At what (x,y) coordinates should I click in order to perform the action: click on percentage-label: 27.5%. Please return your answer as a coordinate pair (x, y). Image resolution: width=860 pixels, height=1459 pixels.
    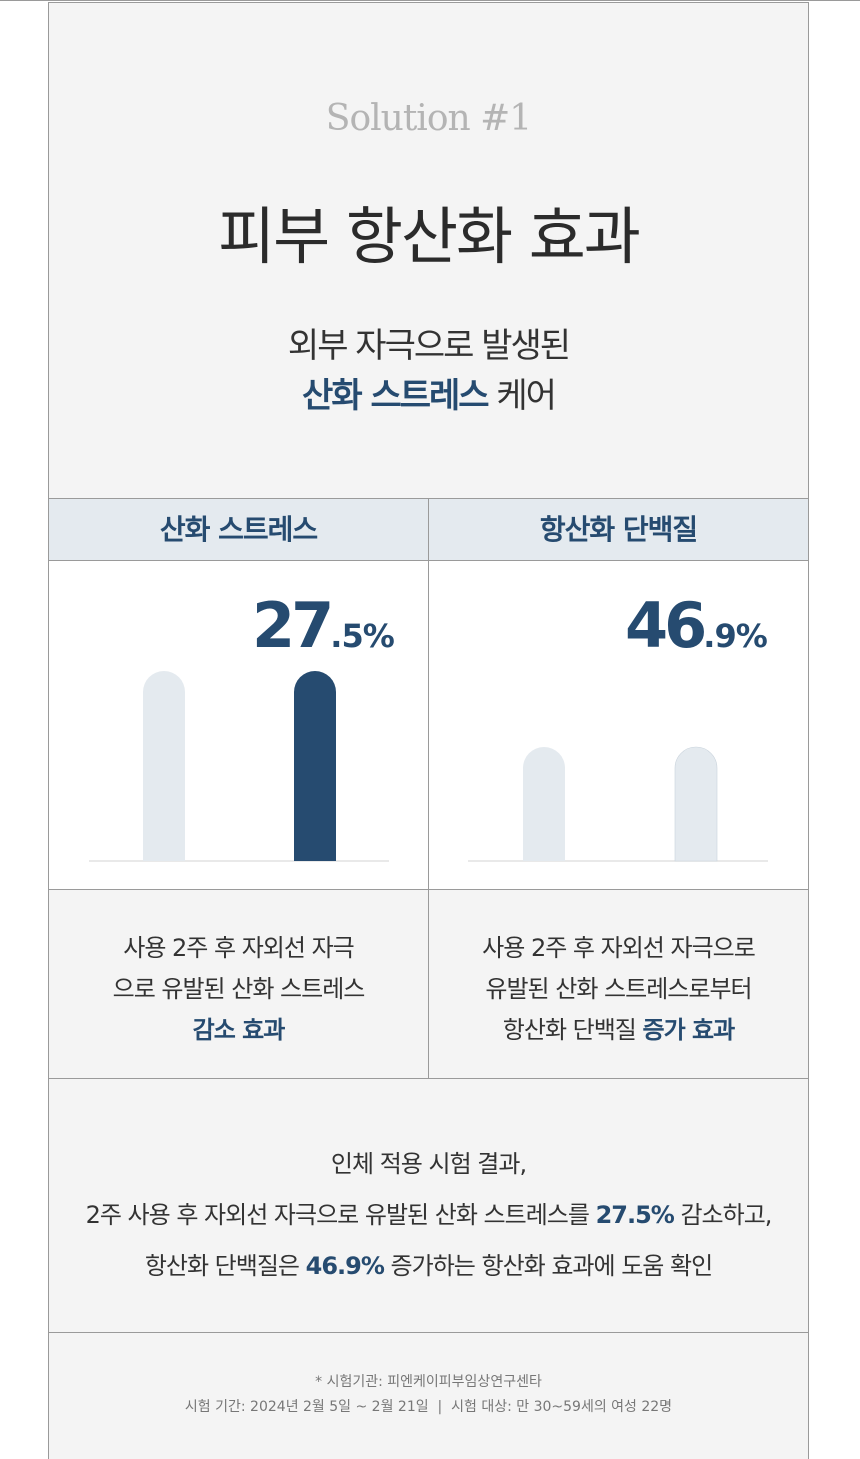
    Looking at the image, I should click on (323, 625).